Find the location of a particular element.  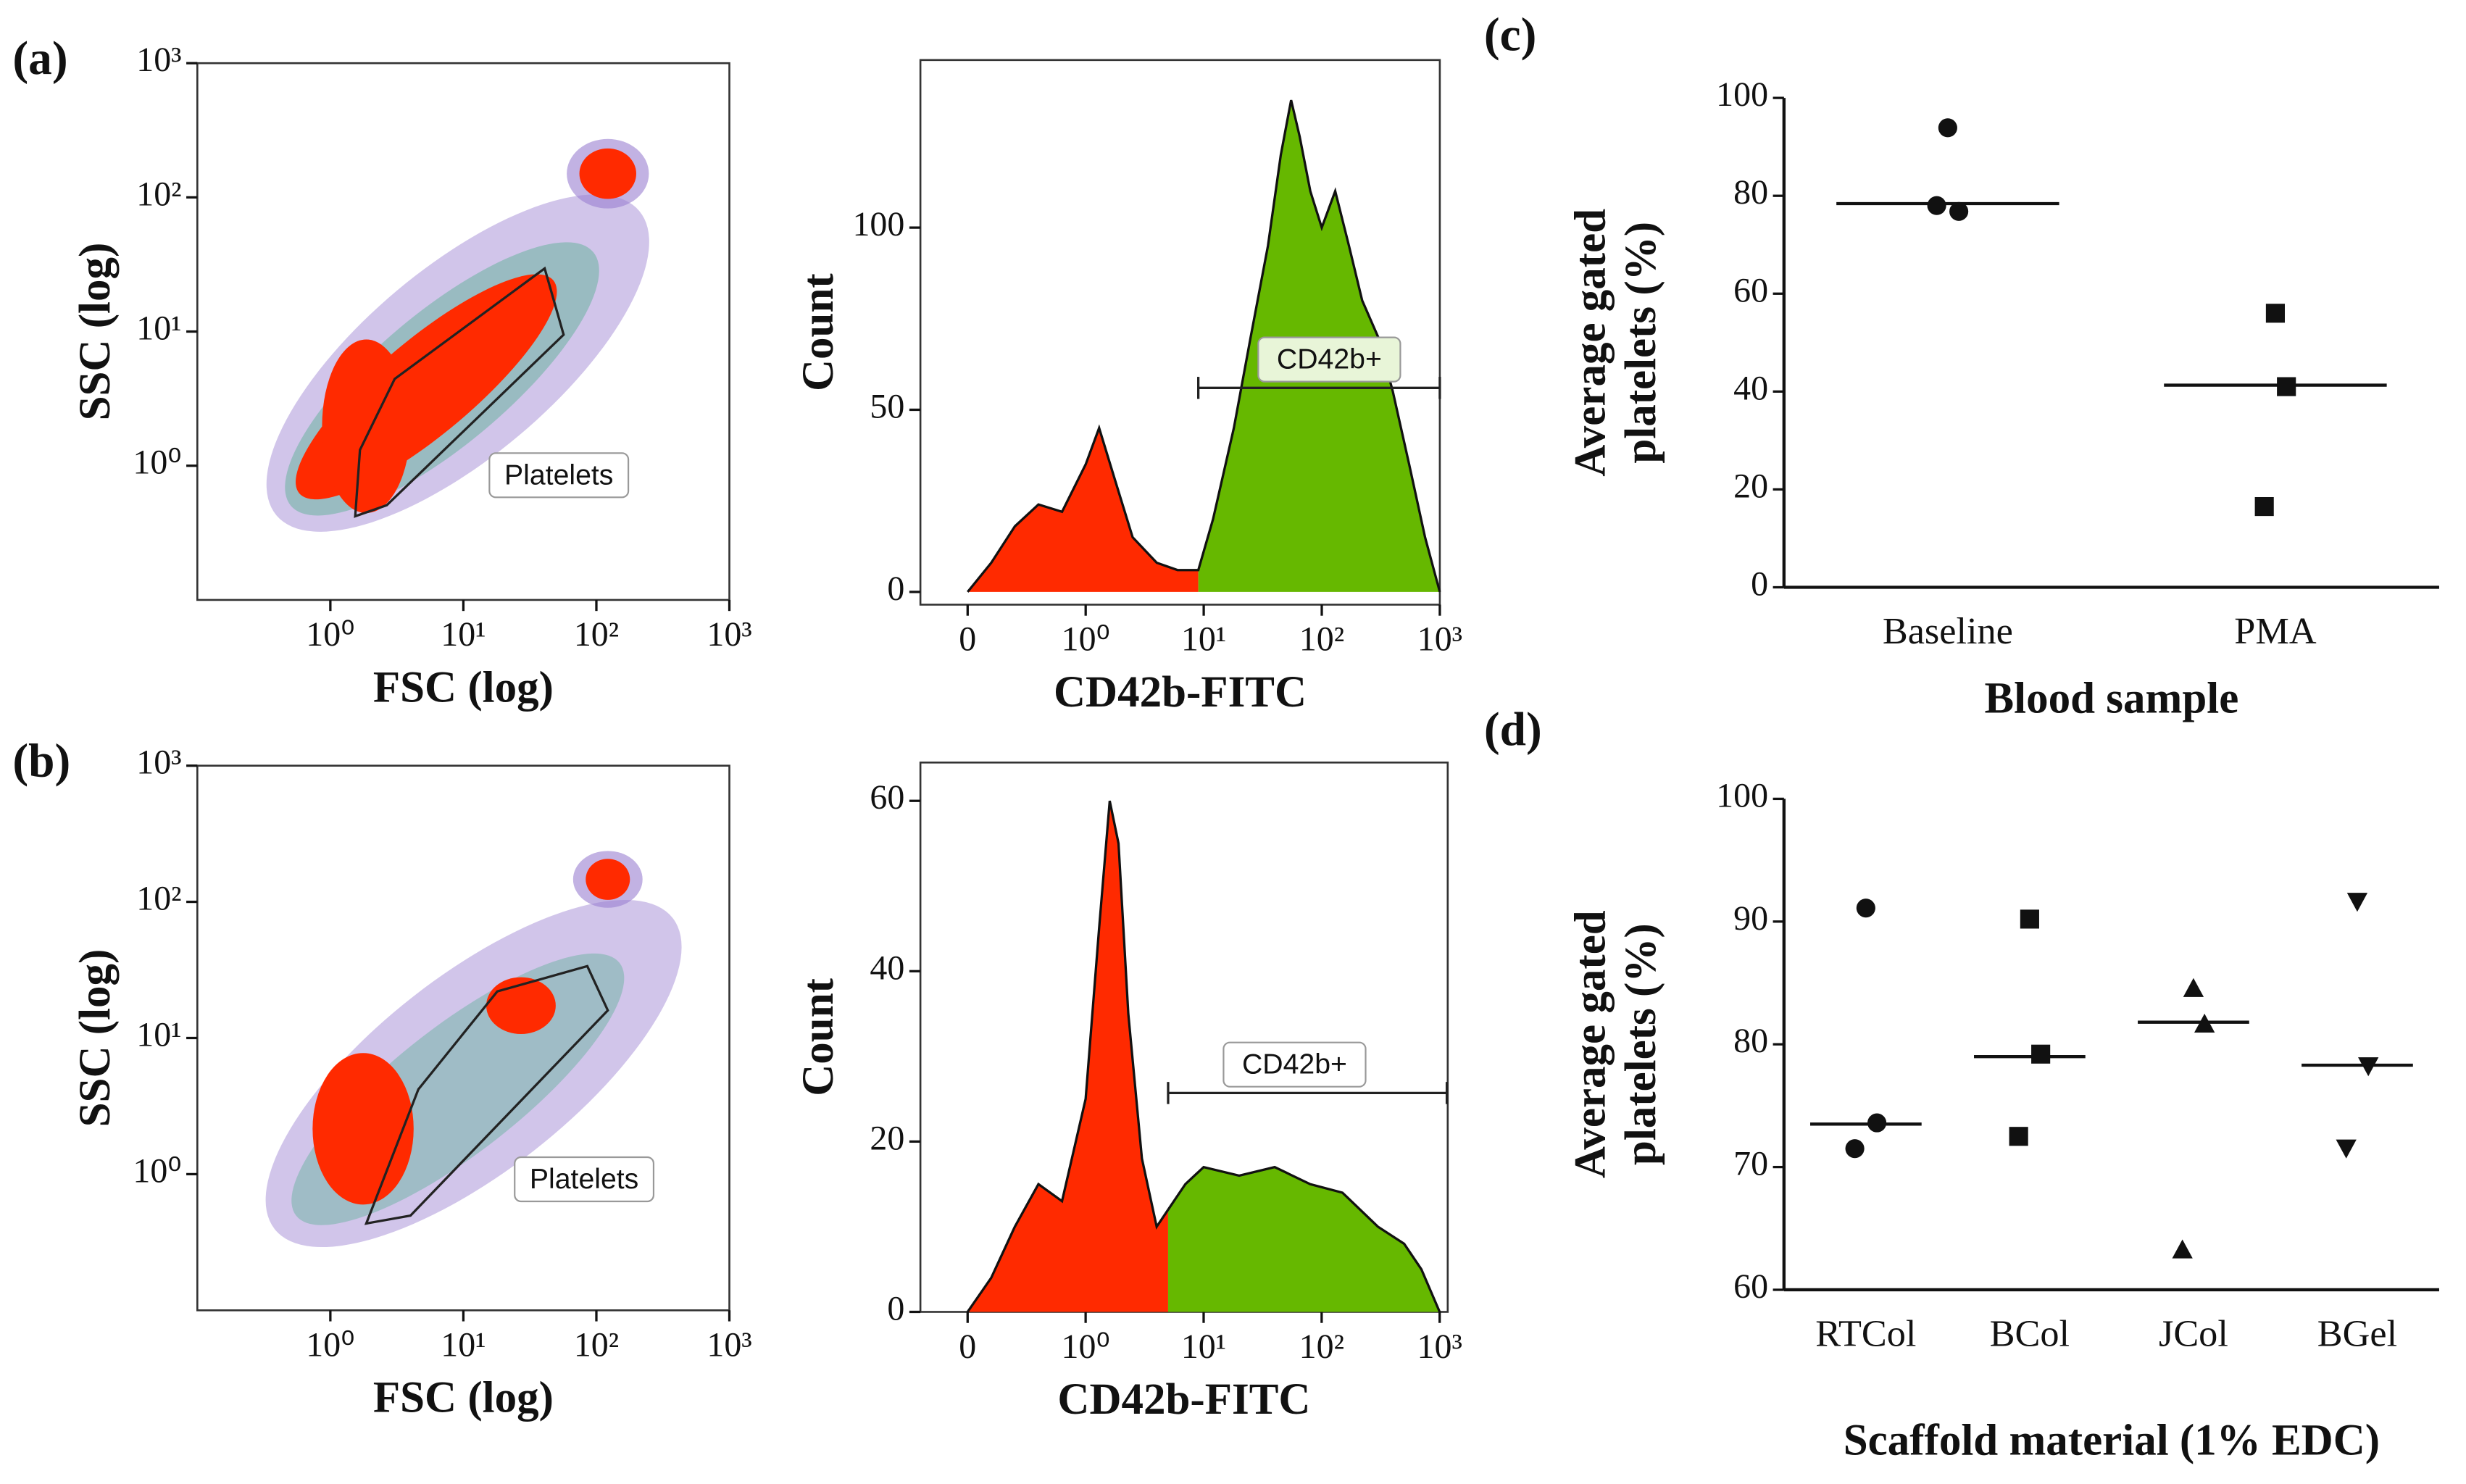

y-tick-label: 50 is located at coordinates (887, 406).